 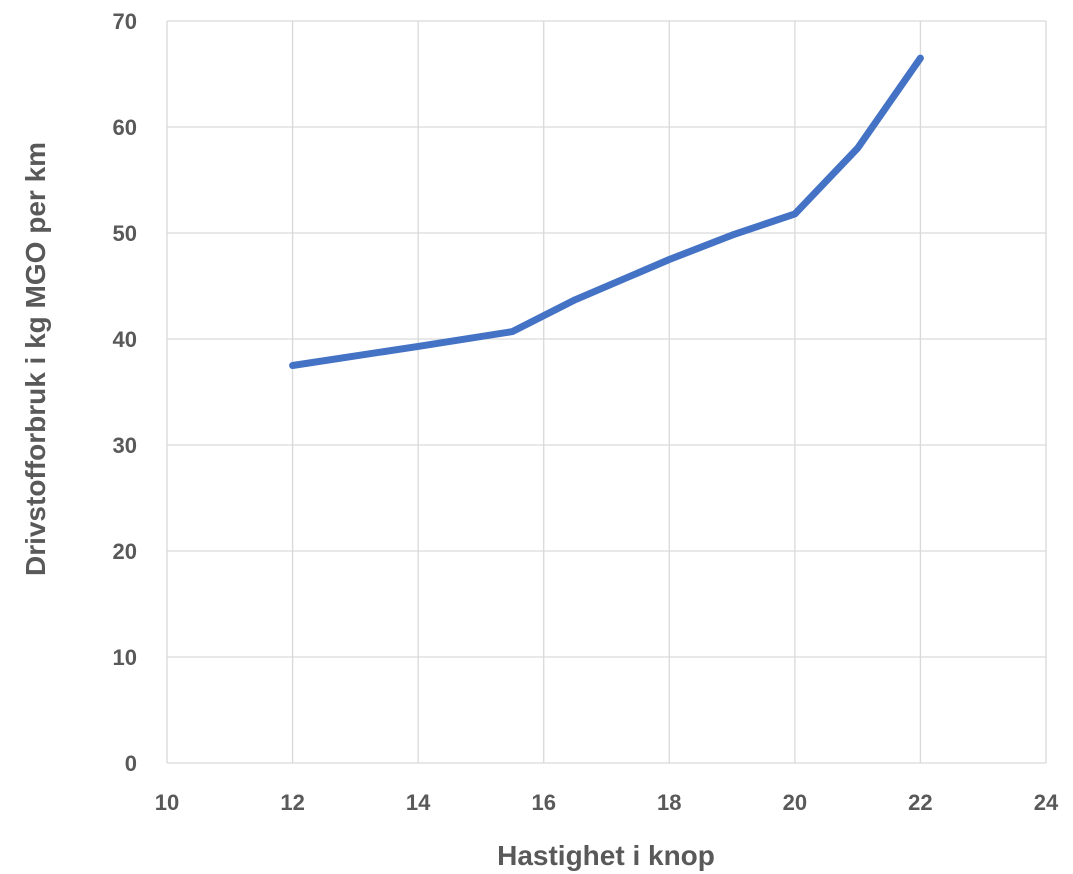 I want to click on y-tick-label: 30, so click(x=125, y=445).